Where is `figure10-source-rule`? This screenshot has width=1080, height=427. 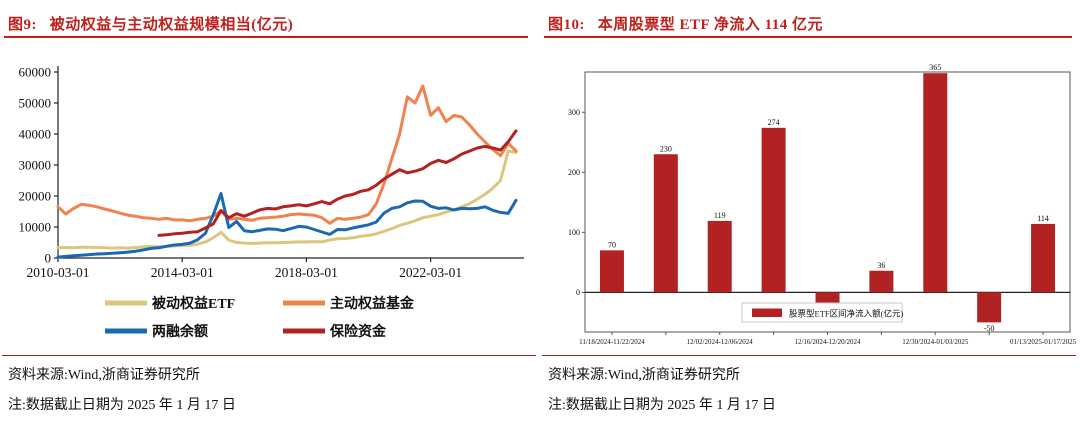 figure10-source-rule is located at coordinates (809, 355).